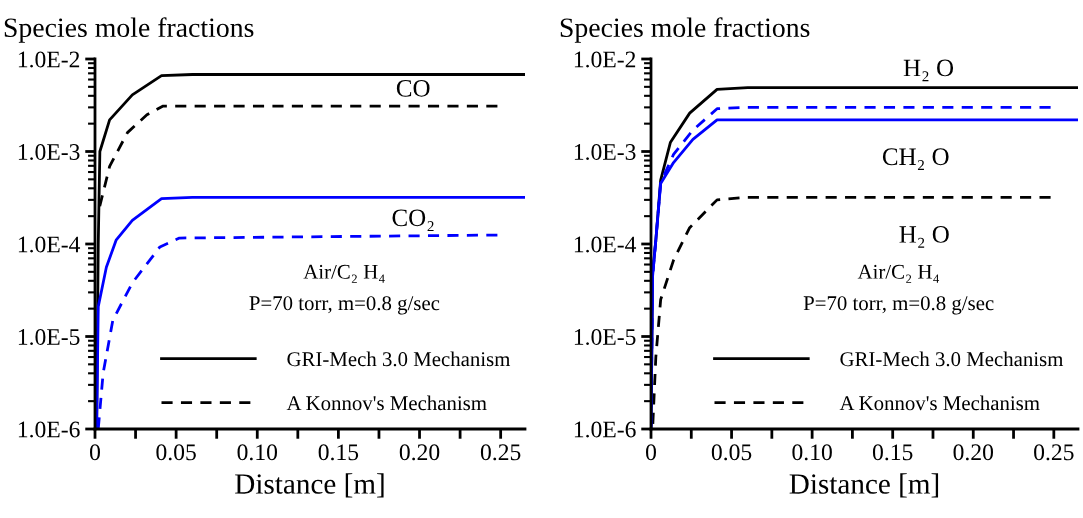 This screenshot has height=518, width=1083. Describe the element at coordinates (915, 159) in the screenshot. I see `annotation: CH₂ O` at that location.